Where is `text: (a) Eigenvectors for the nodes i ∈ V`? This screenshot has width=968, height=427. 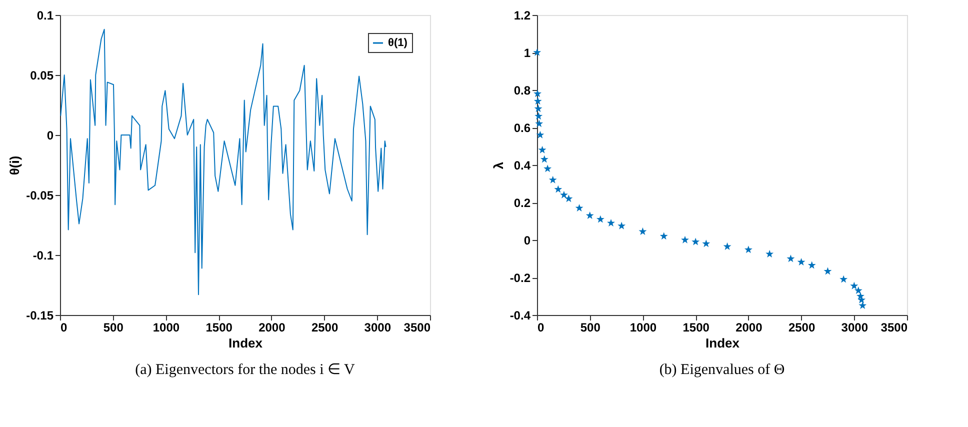 text: (a) Eigenvectors for the nodes i ∈ V is located at coordinates (245, 370).